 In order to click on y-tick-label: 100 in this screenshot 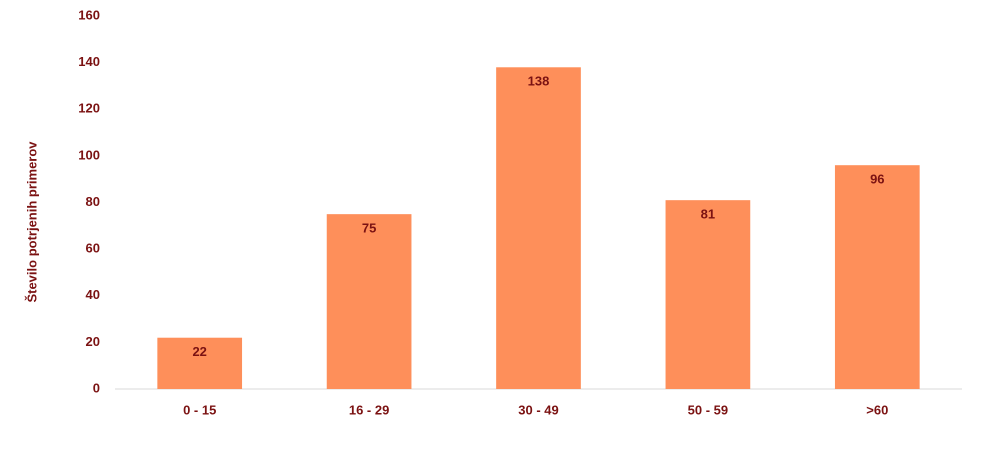, I will do `click(89, 154)`.